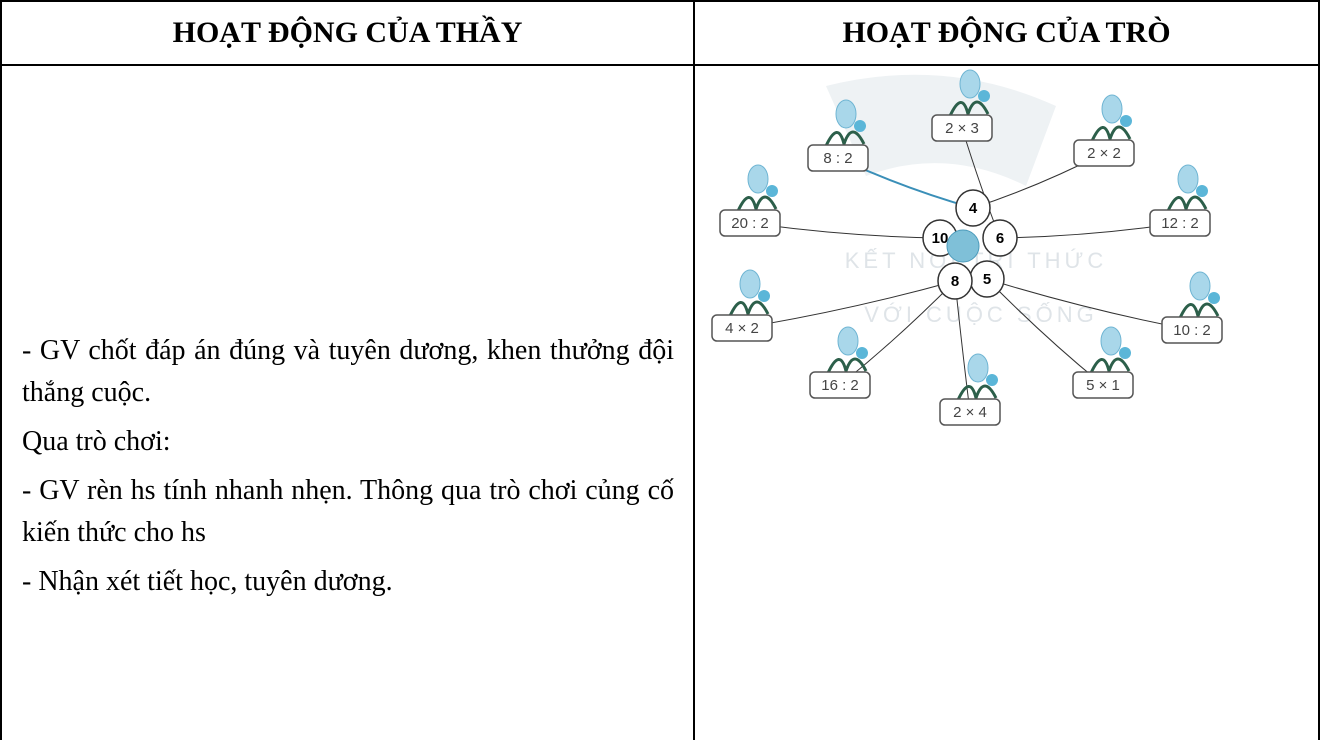 Image resolution: width=1321 pixels, height=740 pixels. What do you see at coordinates (207, 581) in the screenshot?
I see `paragraph: - Nhận xét tiết học, tuyên dương.` at bounding box center [207, 581].